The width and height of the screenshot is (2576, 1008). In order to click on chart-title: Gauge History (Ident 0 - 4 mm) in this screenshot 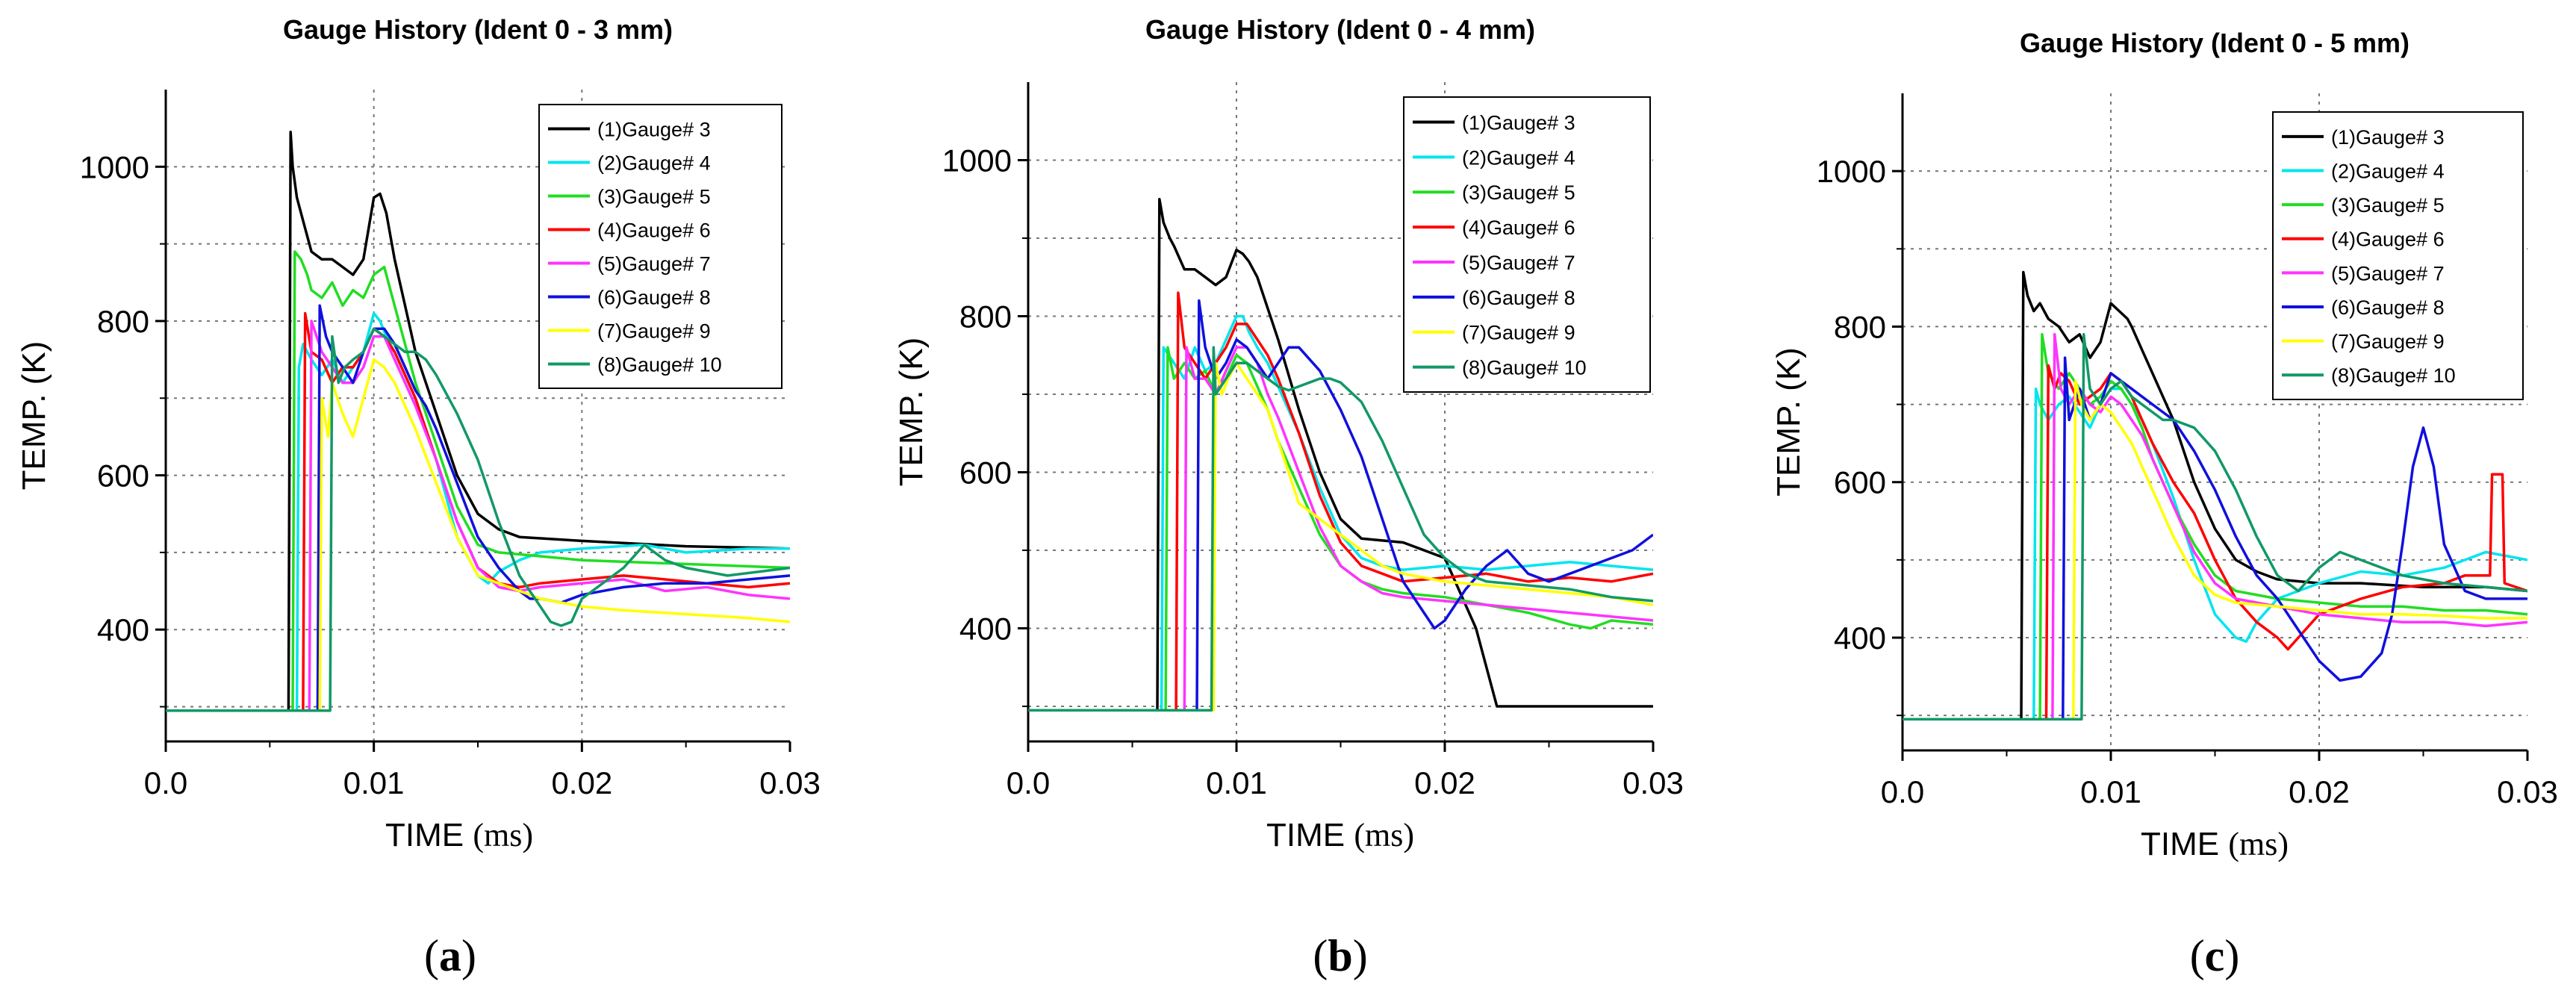, I will do `click(1340, 29)`.